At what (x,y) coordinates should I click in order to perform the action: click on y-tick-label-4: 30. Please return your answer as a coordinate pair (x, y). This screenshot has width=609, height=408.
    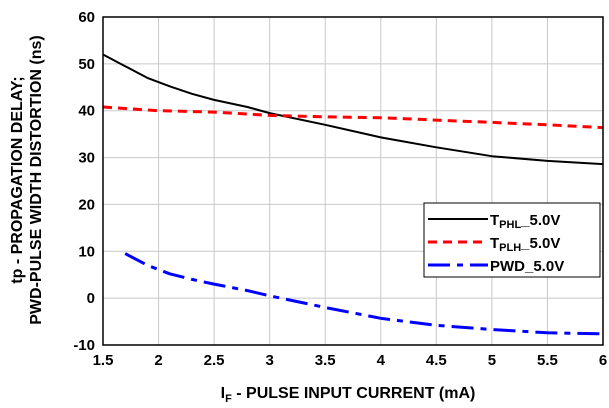
    Looking at the image, I should click on (86, 158).